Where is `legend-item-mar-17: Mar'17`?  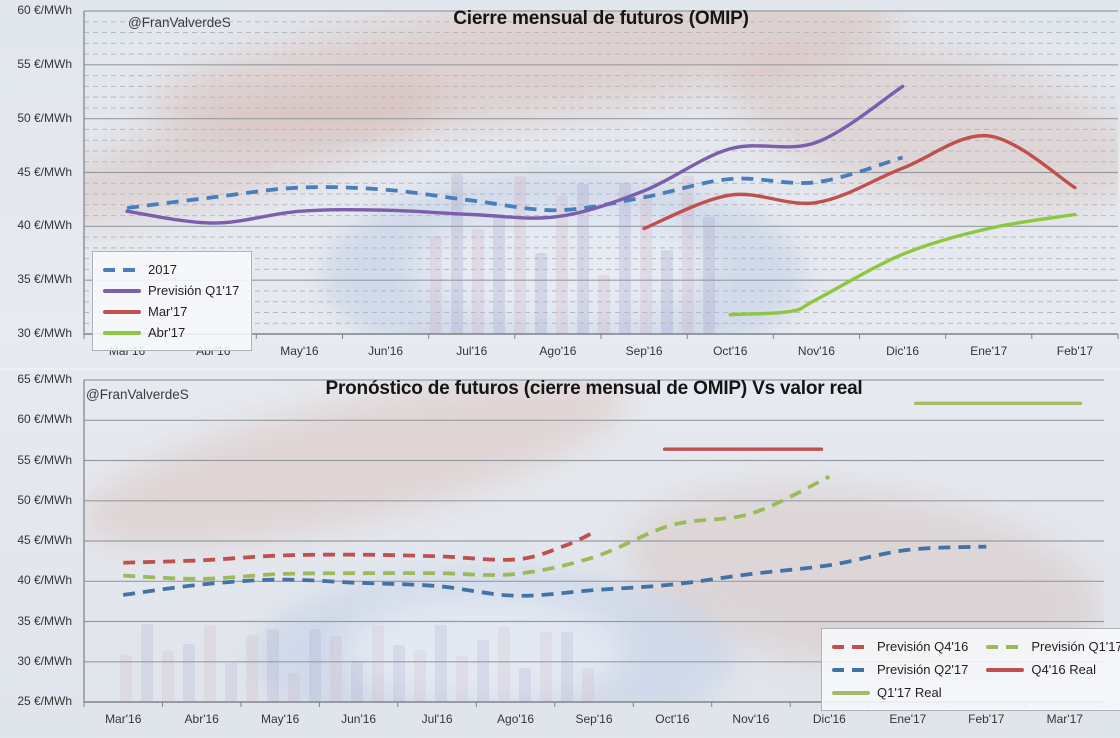 legend-item-mar-17: Mar'17 is located at coordinates (171, 311).